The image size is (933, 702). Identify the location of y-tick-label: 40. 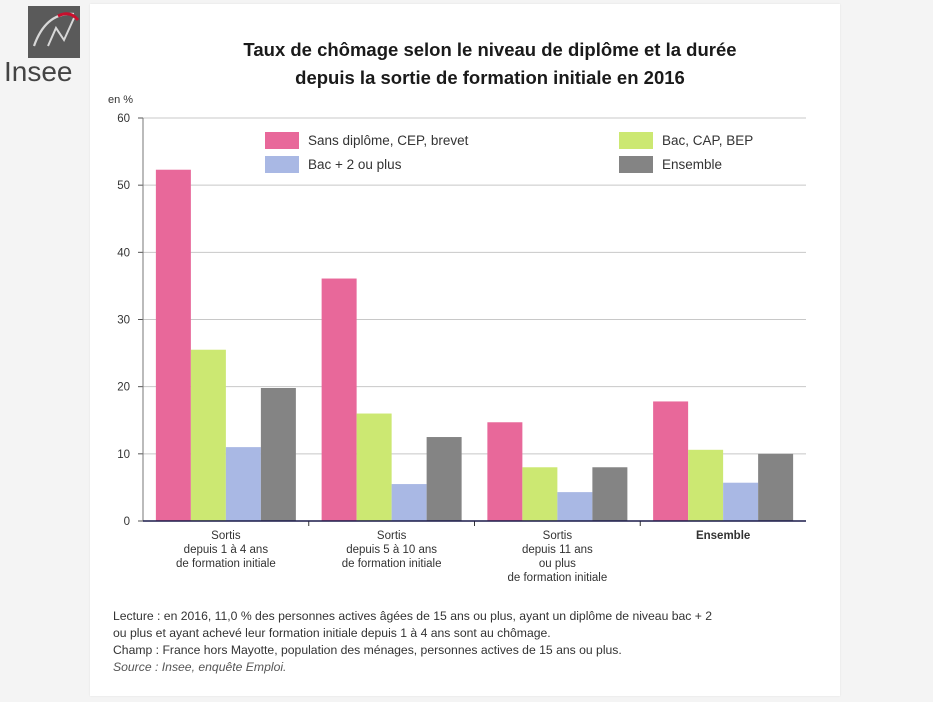
(123, 253).